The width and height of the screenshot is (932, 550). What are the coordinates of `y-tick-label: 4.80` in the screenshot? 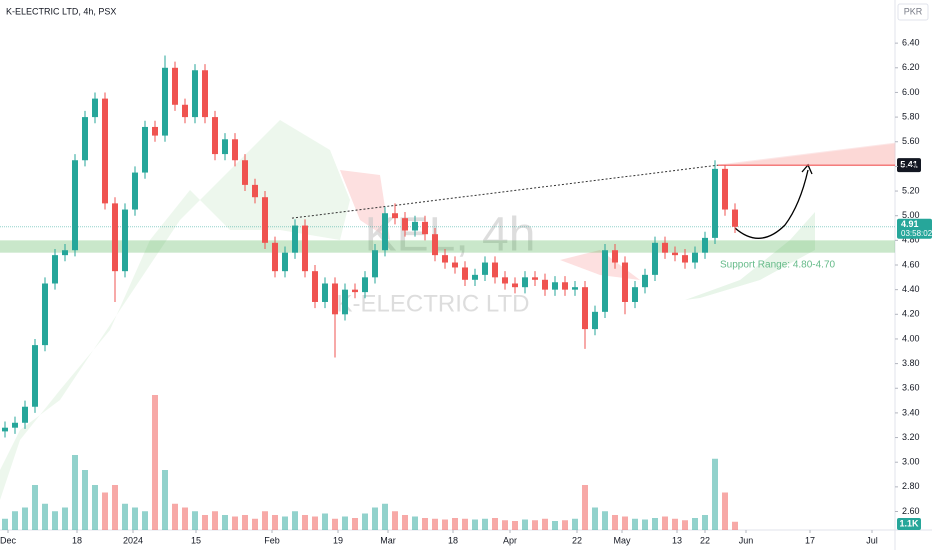 It's located at (911, 240).